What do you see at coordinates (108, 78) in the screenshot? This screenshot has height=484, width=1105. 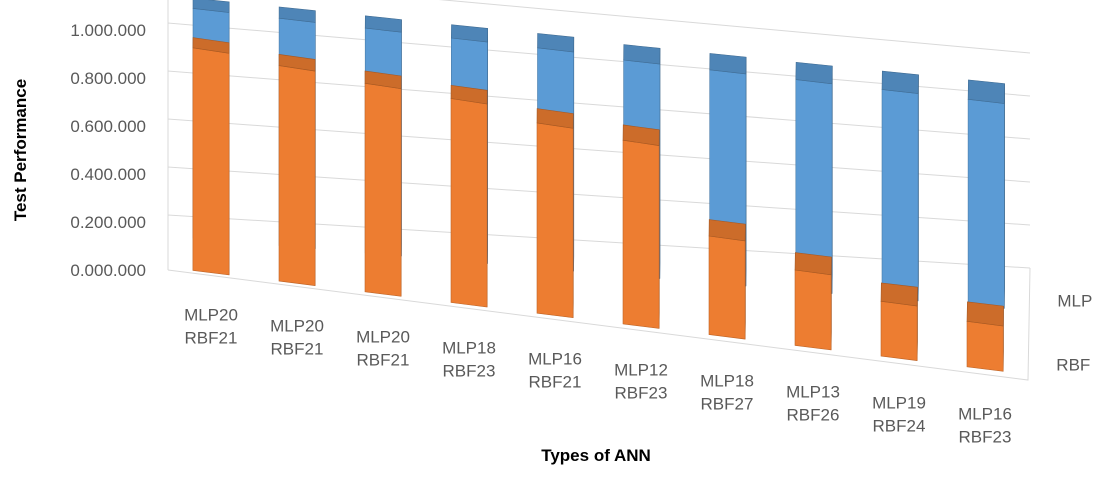 I see `y-tick-label: 0.800.000` at bounding box center [108, 78].